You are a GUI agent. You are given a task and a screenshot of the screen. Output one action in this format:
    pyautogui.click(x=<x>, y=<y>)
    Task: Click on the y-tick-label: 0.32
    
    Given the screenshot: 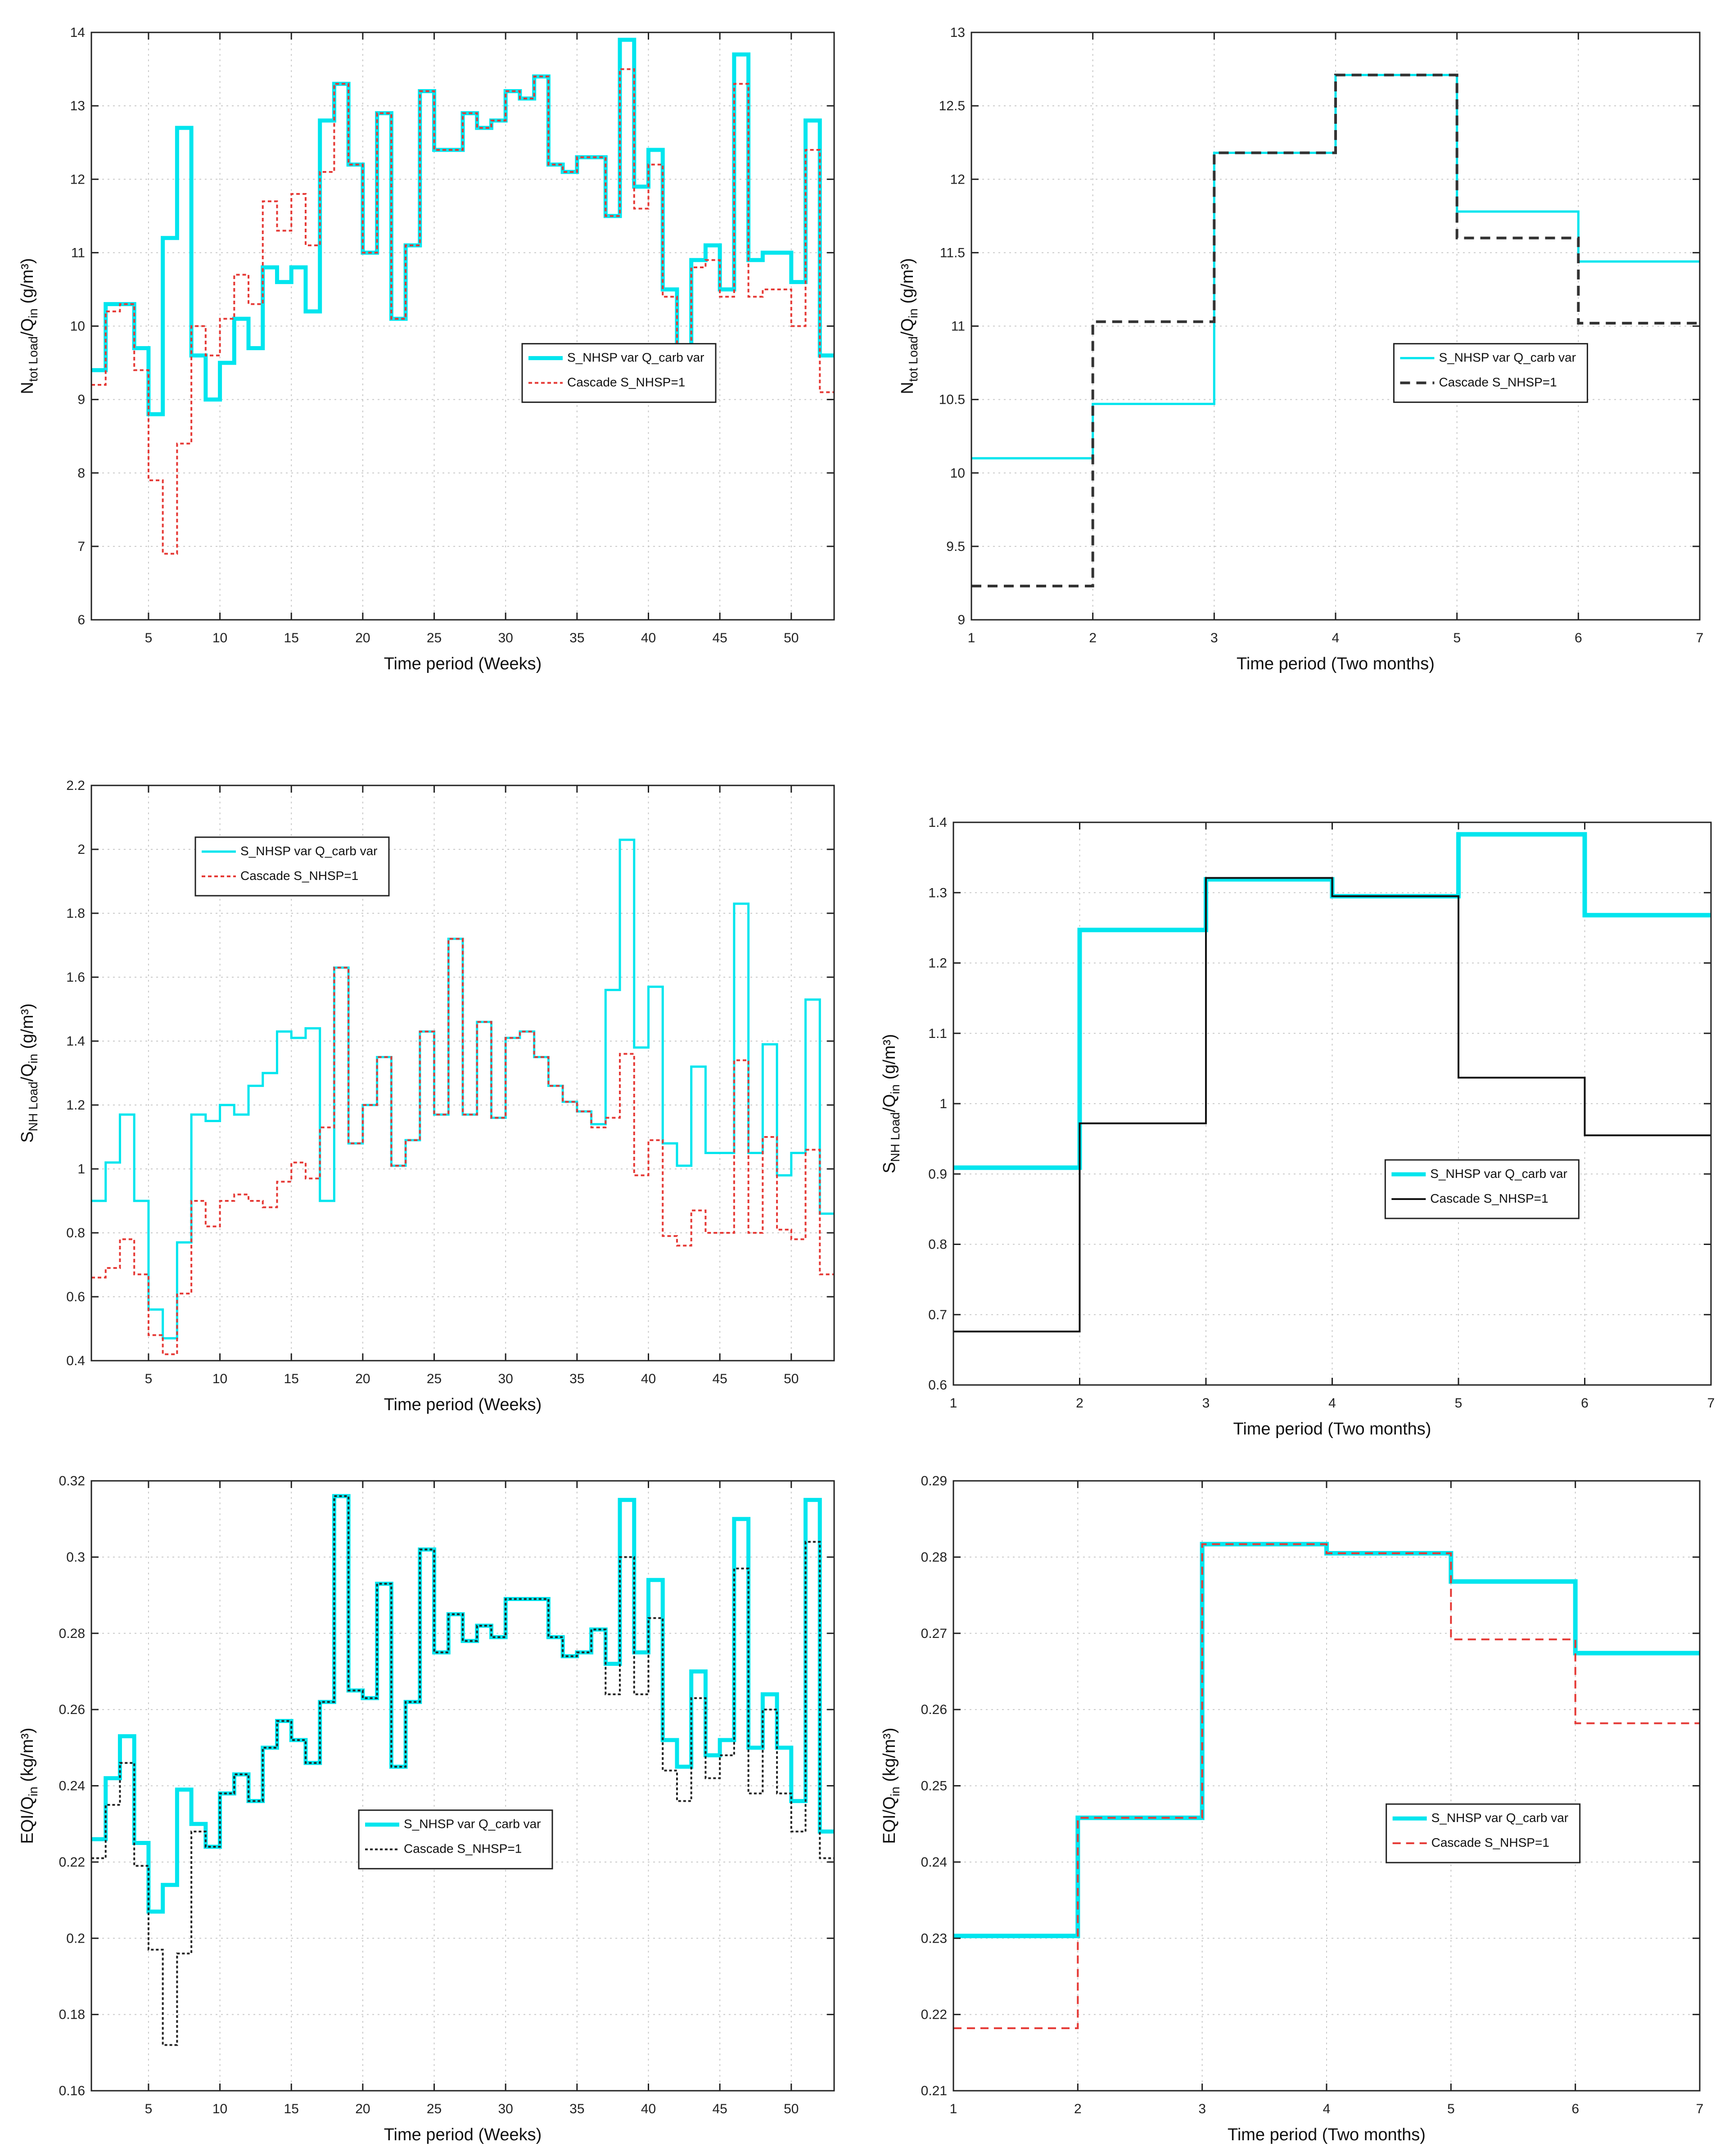 What is the action you would take?
    pyautogui.click(x=72, y=1481)
    